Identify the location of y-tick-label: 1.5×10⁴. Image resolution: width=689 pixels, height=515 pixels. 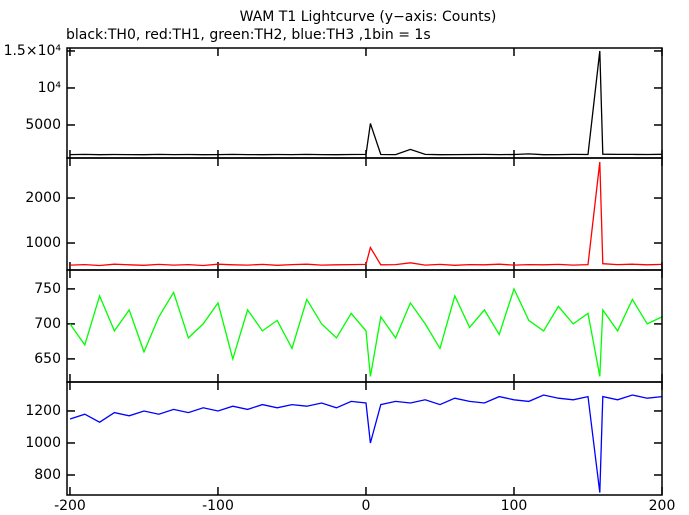
(33, 51).